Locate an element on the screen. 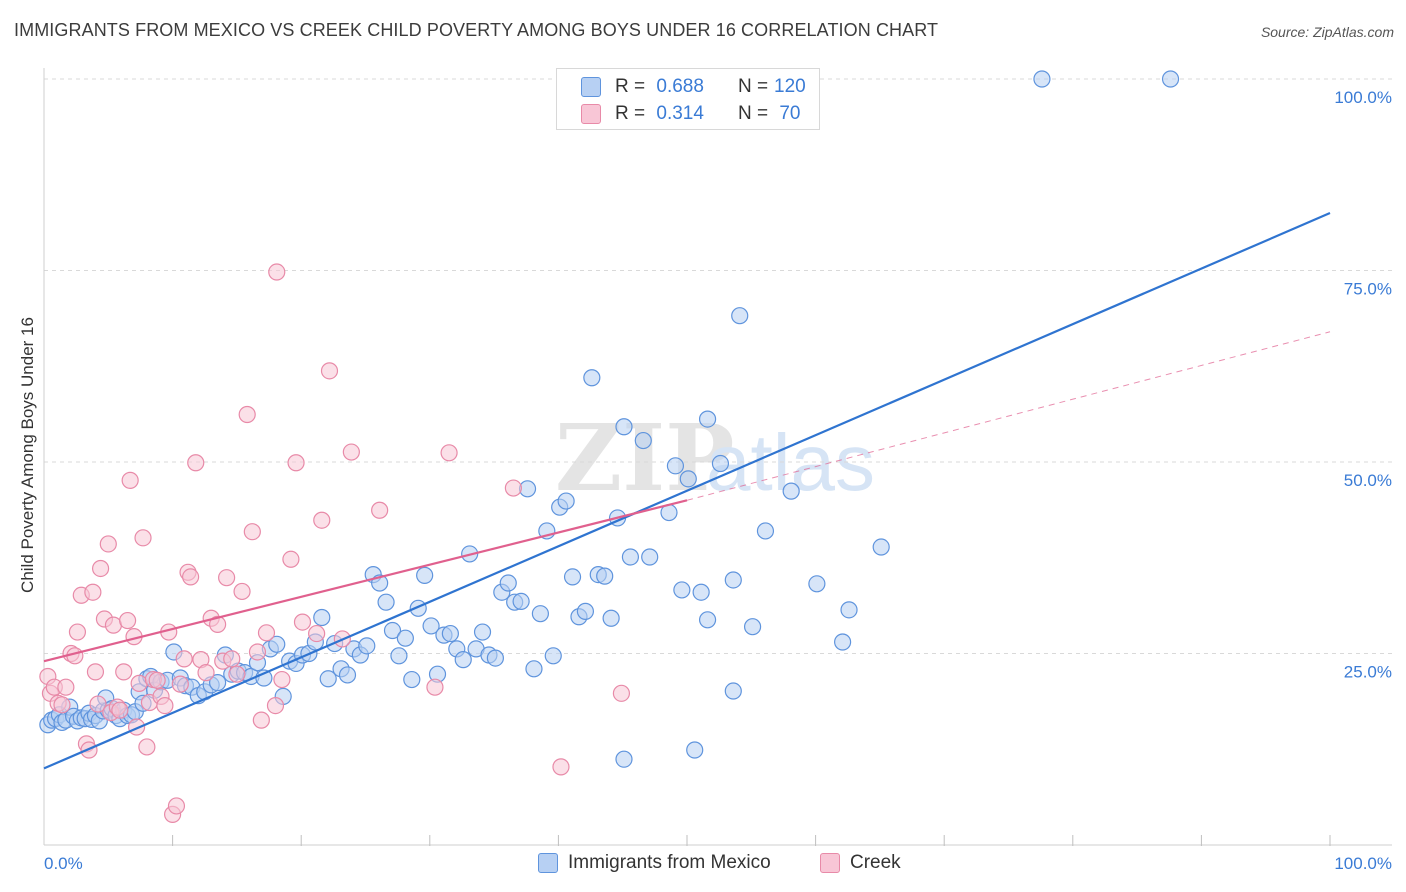  r-value: 0.314 is located at coordinates (680, 113).